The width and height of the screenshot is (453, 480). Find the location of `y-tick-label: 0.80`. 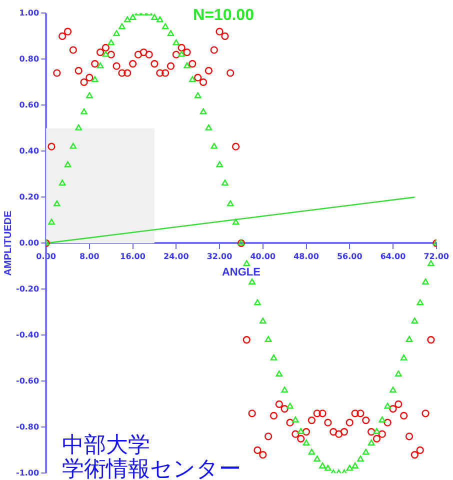

y-tick-label: 0.80 is located at coordinates (29, 59).